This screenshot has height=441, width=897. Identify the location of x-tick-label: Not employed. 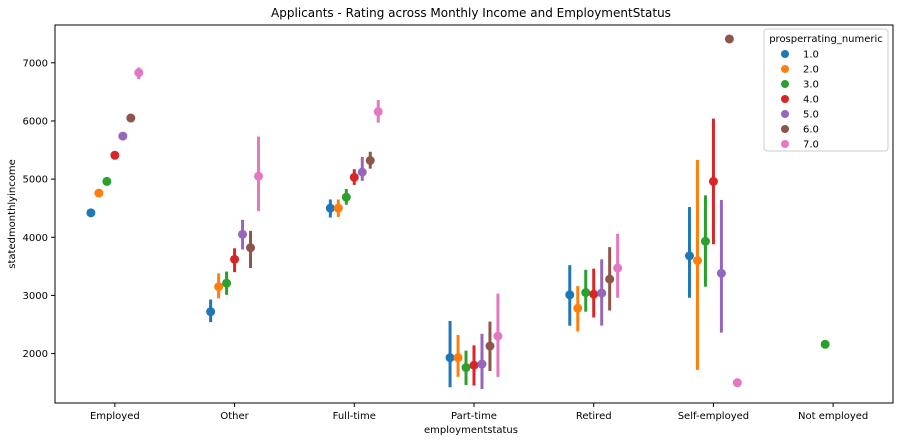
(833, 416).